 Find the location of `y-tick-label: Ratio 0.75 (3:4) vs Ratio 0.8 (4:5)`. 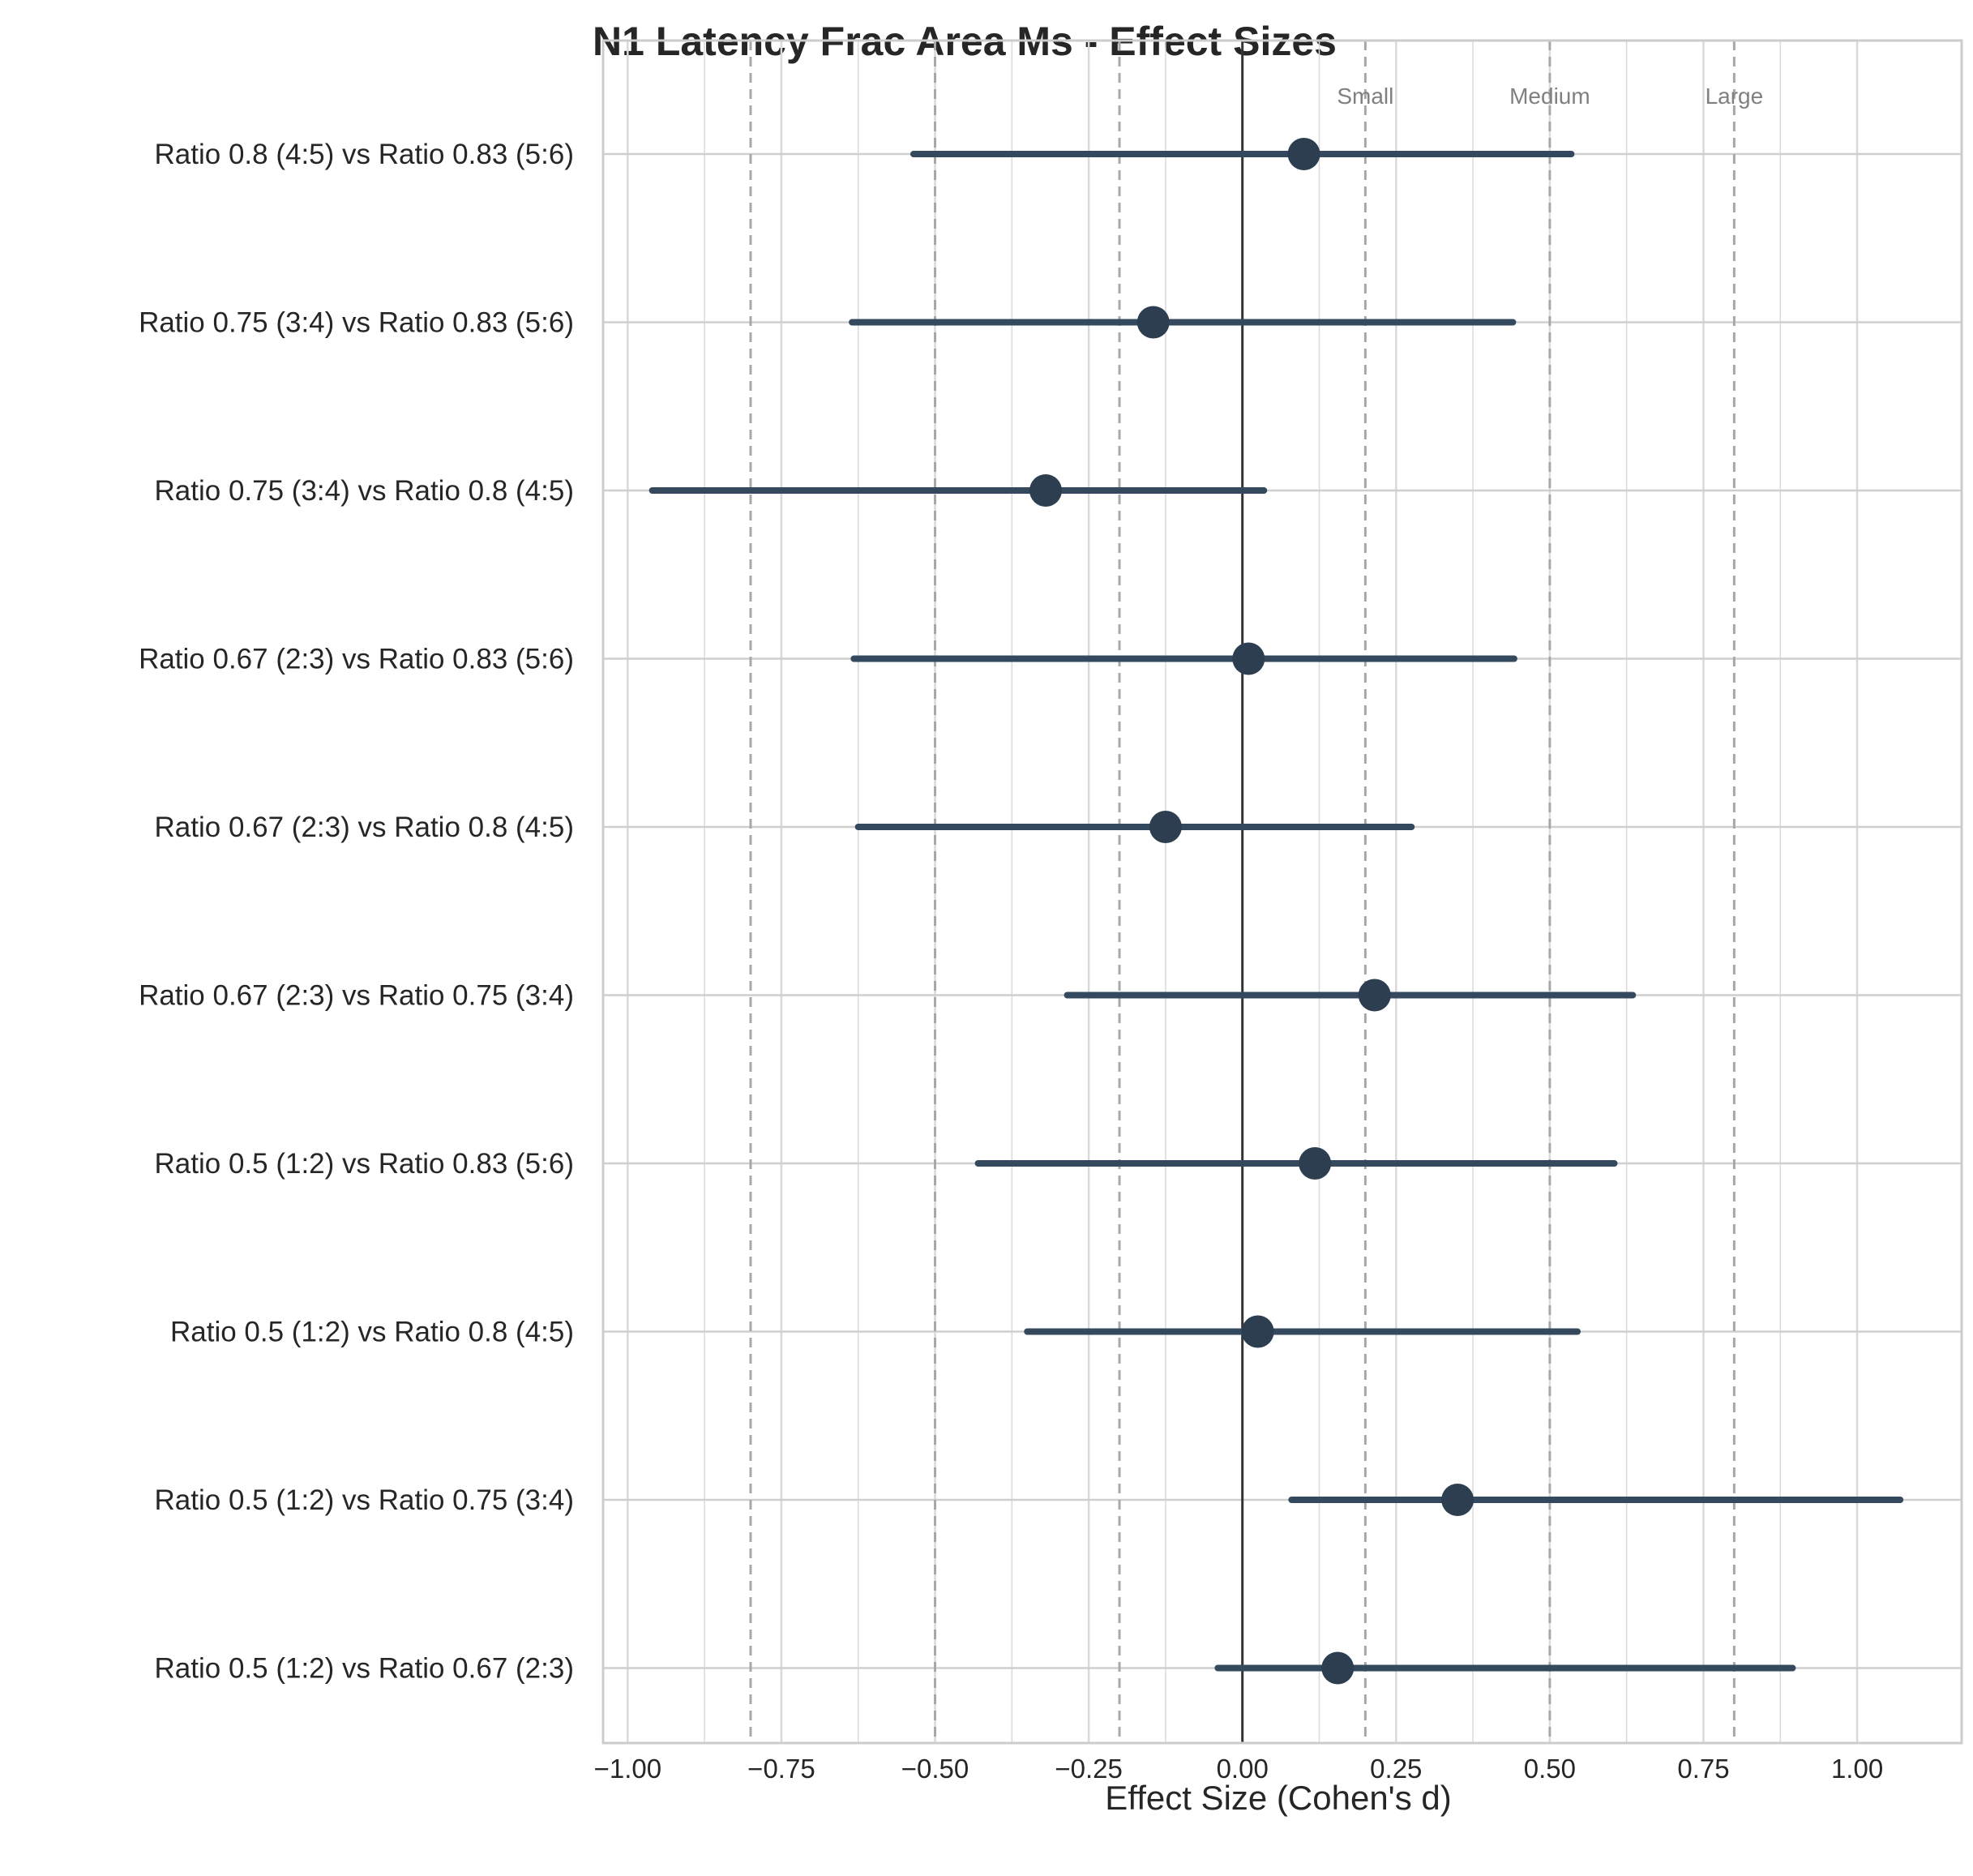

y-tick-label: Ratio 0.75 (3:4) vs Ratio 0.8 (4:5) is located at coordinates (364, 491).